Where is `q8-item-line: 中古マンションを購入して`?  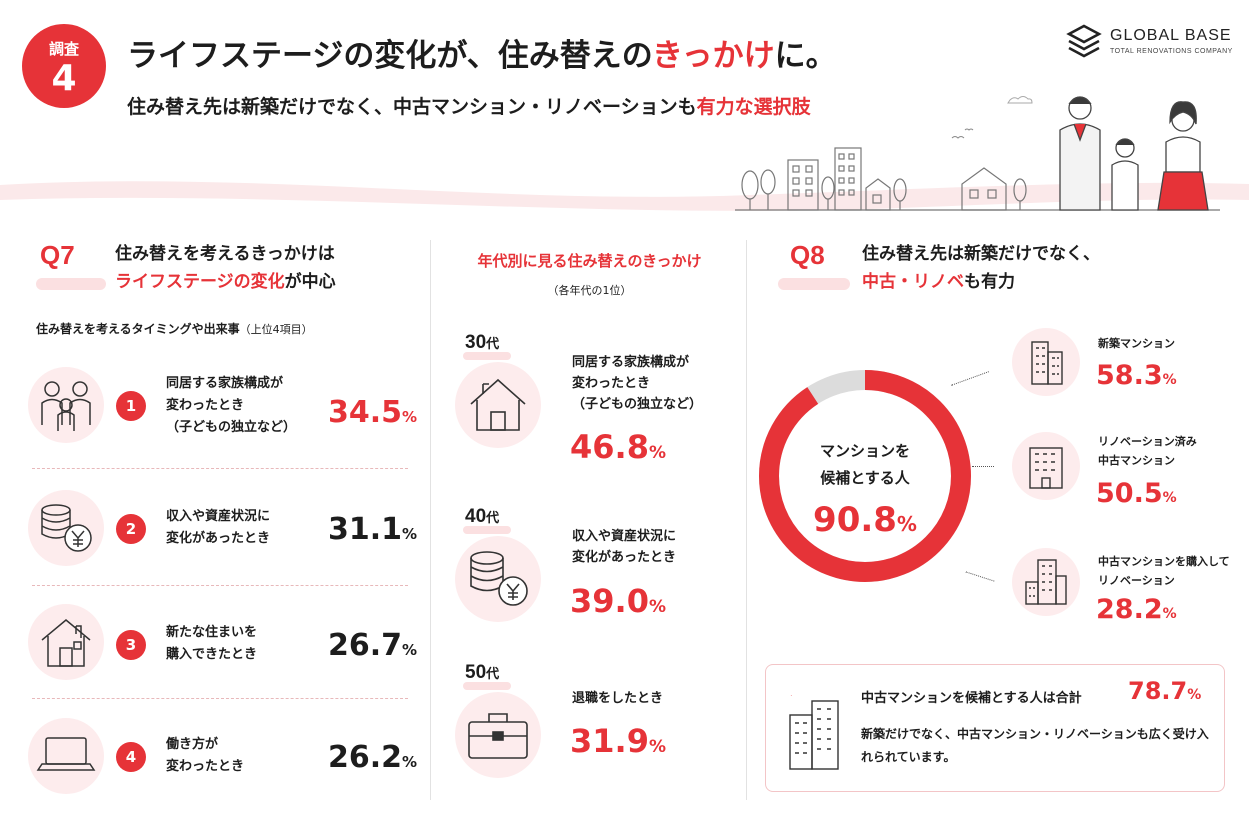 q8-item-line: 中古マンションを購入して is located at coordinates (1164, 561).